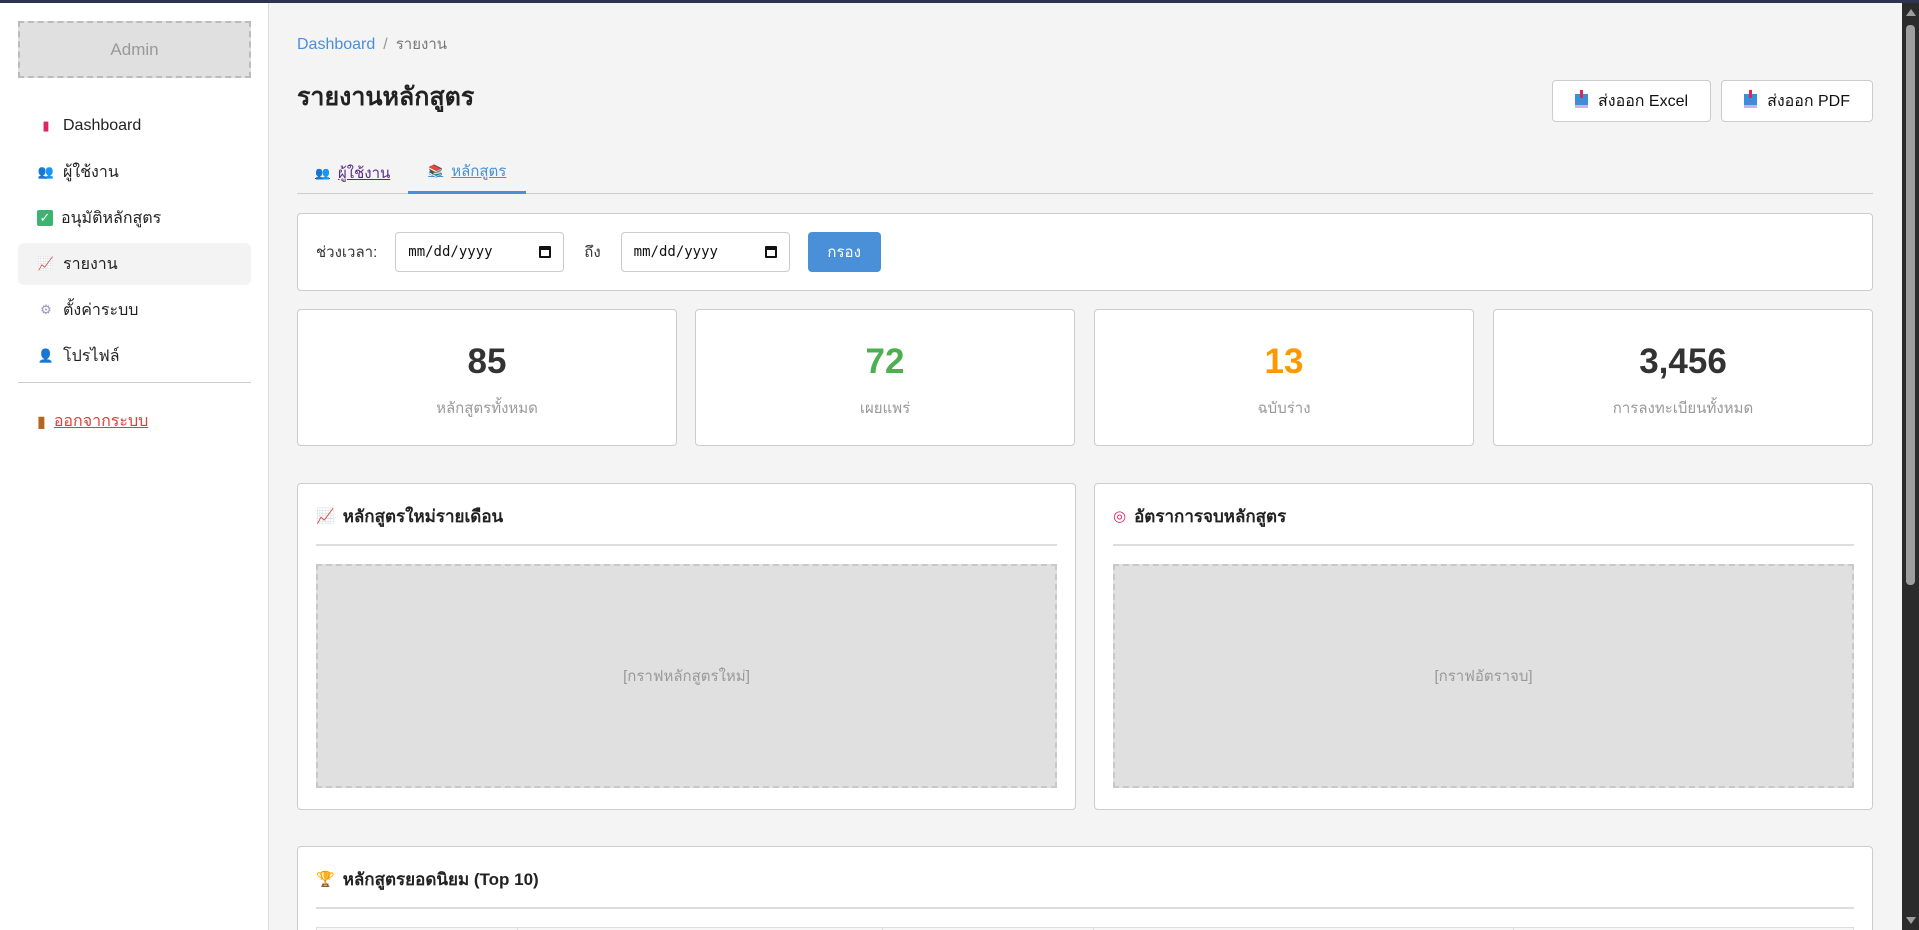  I want to click on start-date-placeholder: mm/dd/yyyy, so click(450, 252).